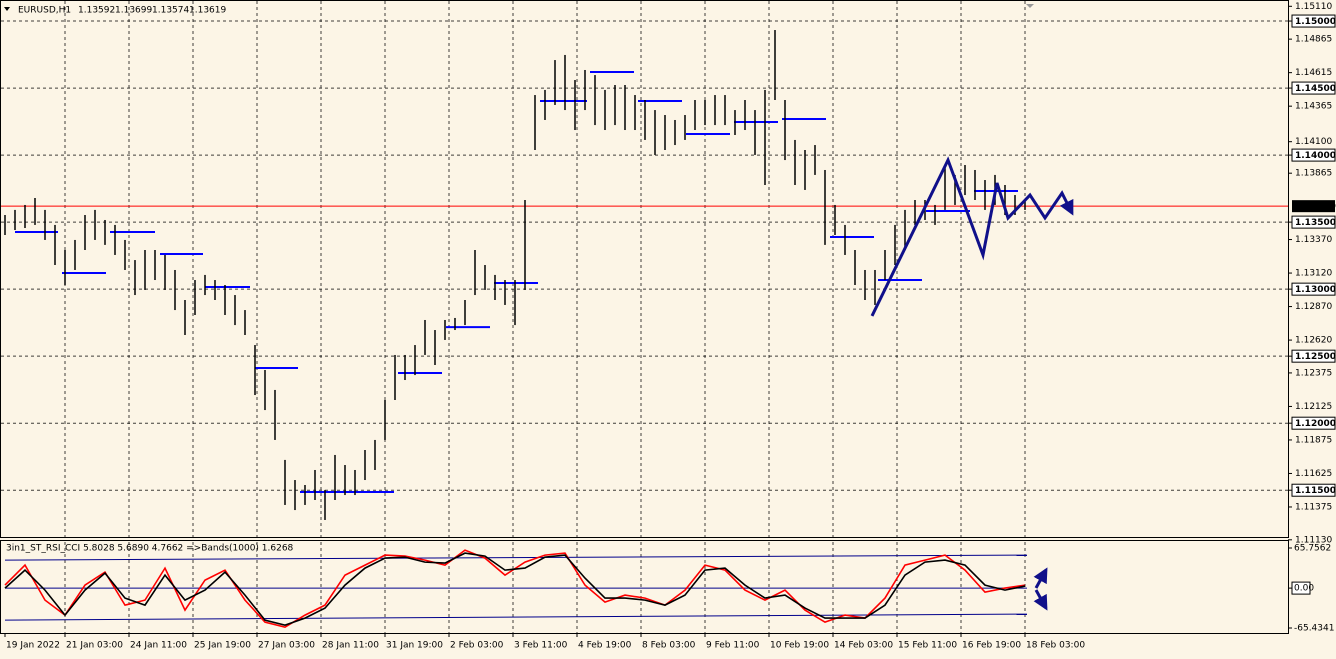 The width and height of the screenshot is (1336, 659). I want to click on indicator-tick-box, so click(1301, 588).